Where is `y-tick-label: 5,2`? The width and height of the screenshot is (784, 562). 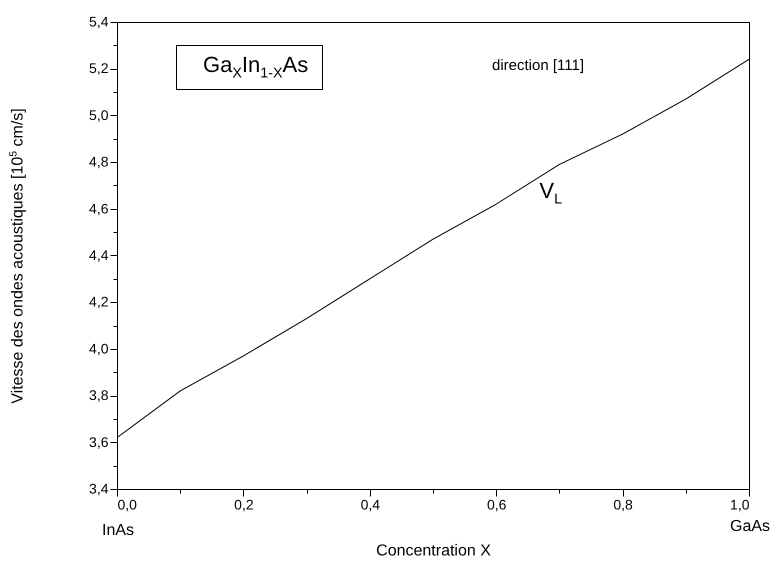 y-tick-label: 5,2 is located at coordinates (99, 68).